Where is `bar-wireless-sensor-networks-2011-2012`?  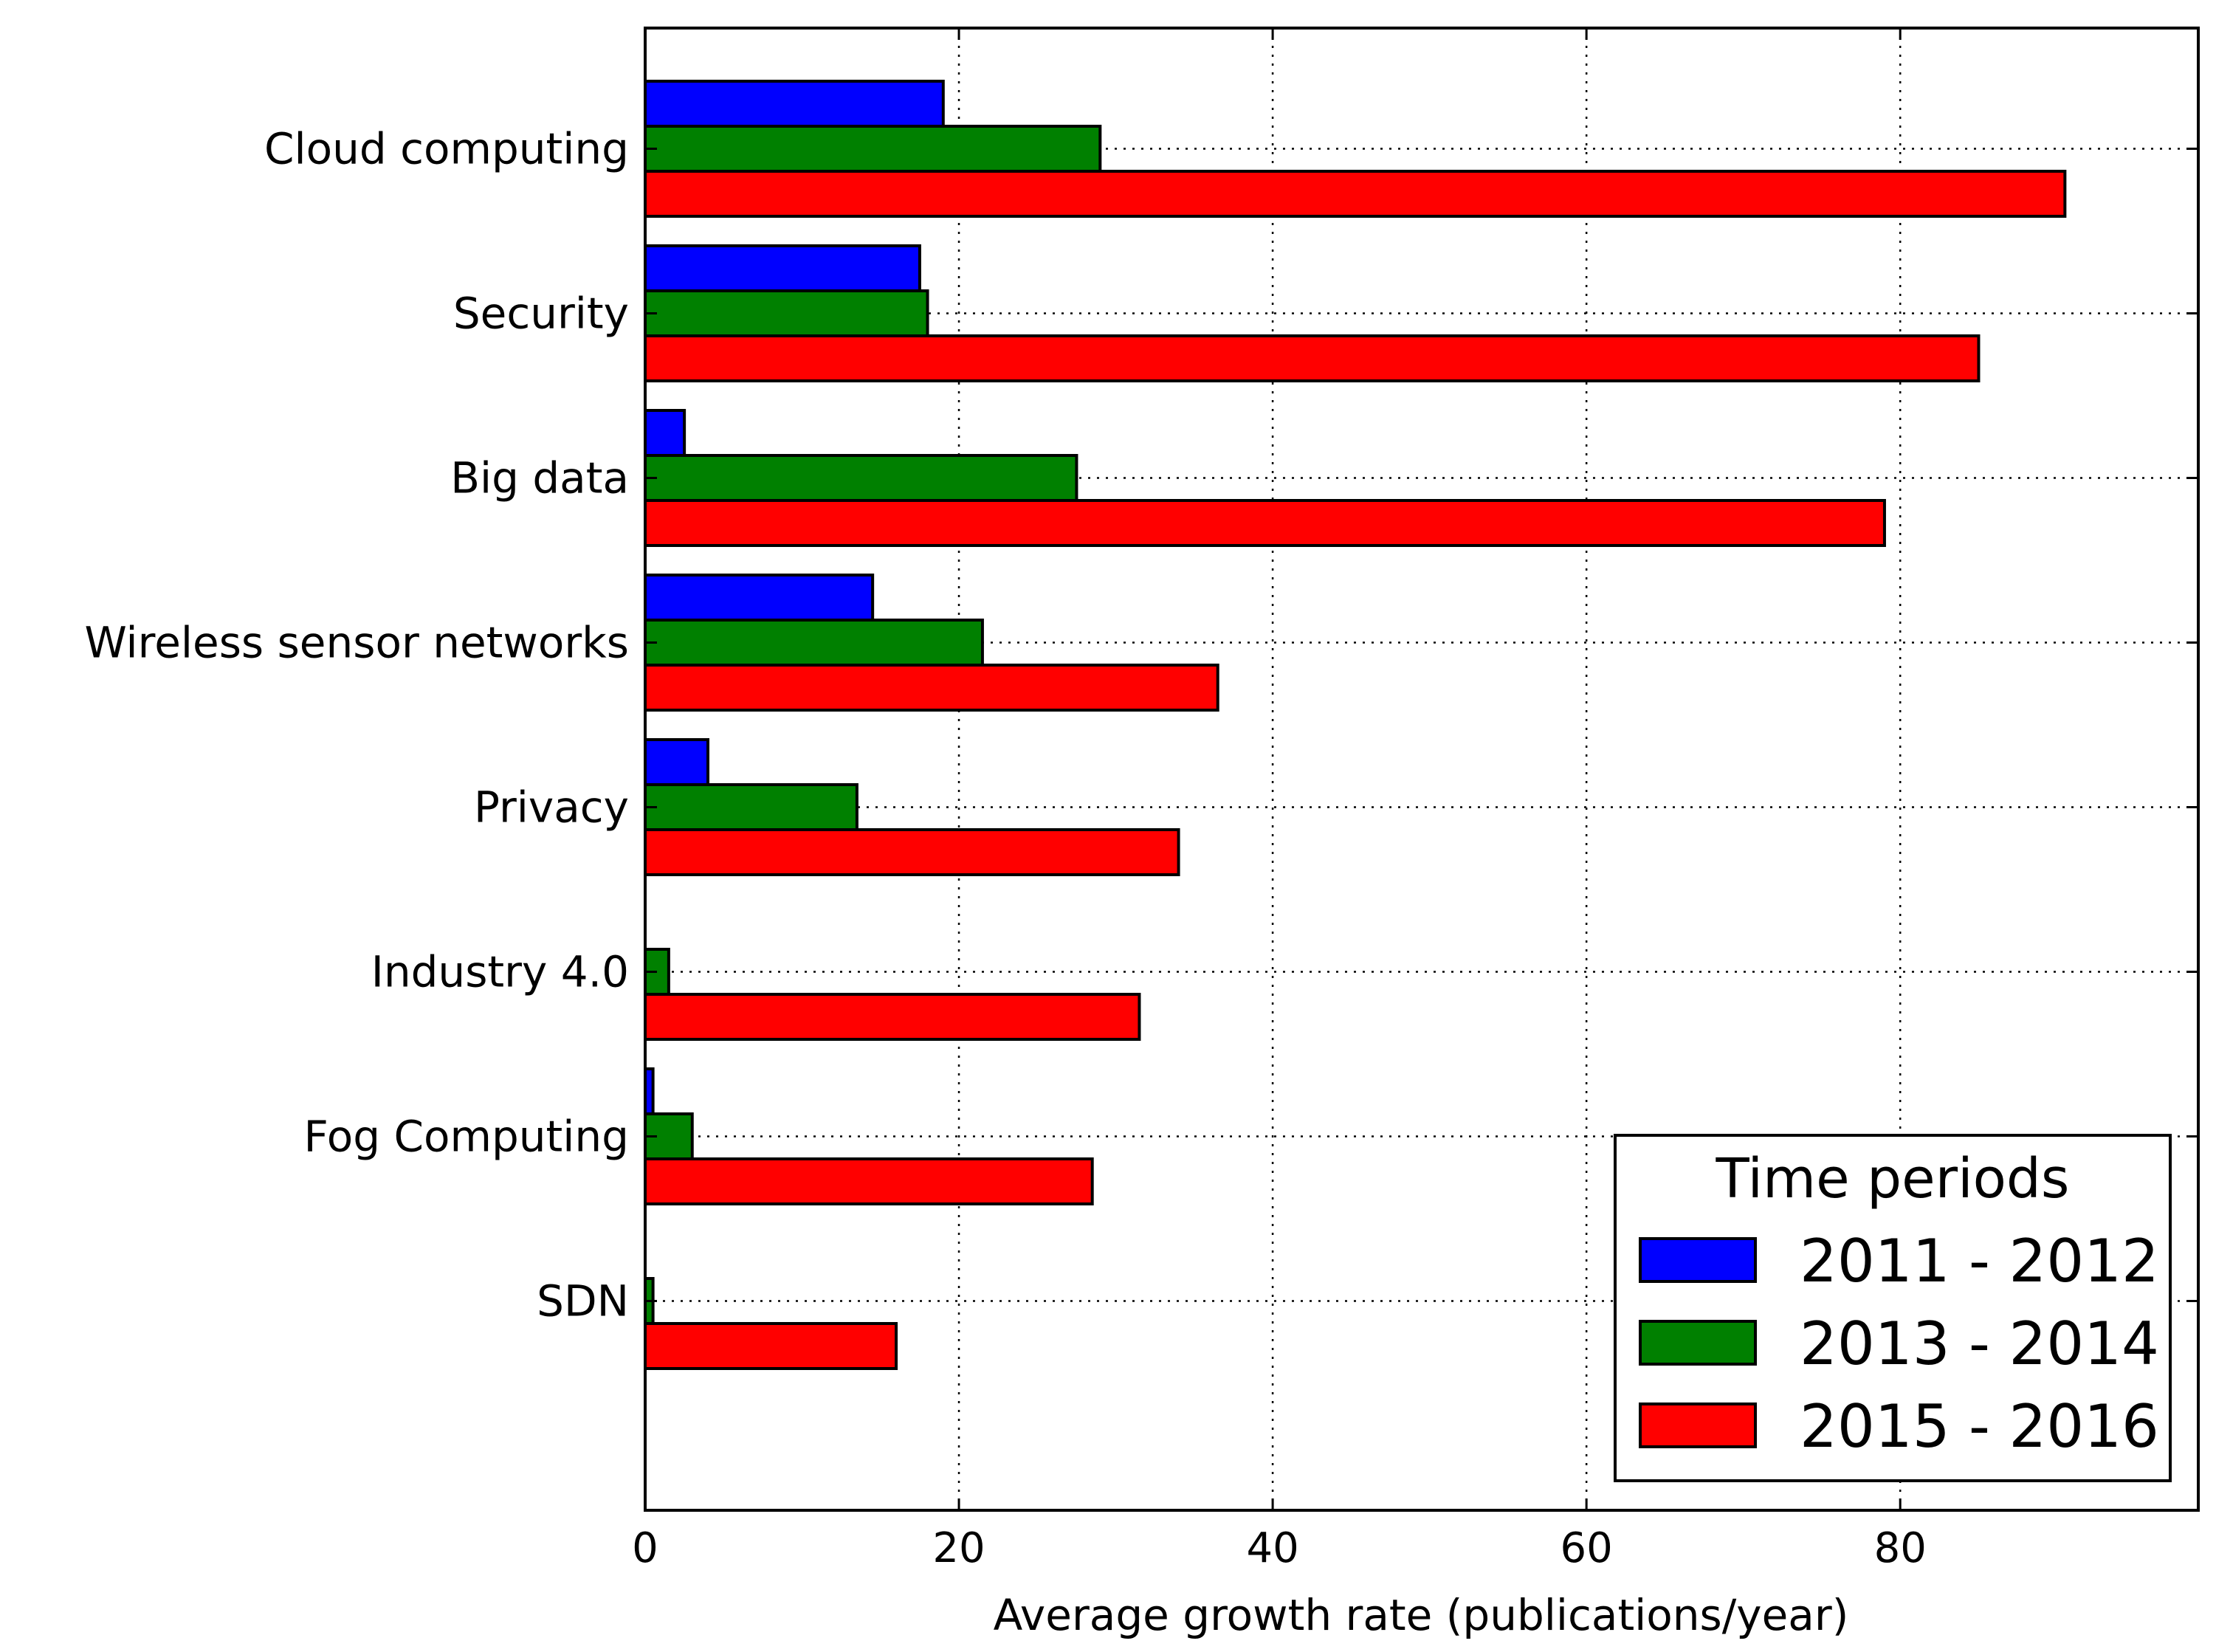 bar-wireless-sensor-networks-2011-2012 is located at coordinates (759, 598).